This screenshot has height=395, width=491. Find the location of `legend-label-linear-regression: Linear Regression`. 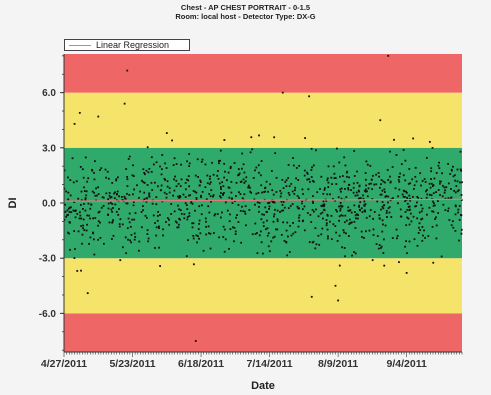

legend-label-linear-regression: Linear Regression is located at coordinates (133, 45).